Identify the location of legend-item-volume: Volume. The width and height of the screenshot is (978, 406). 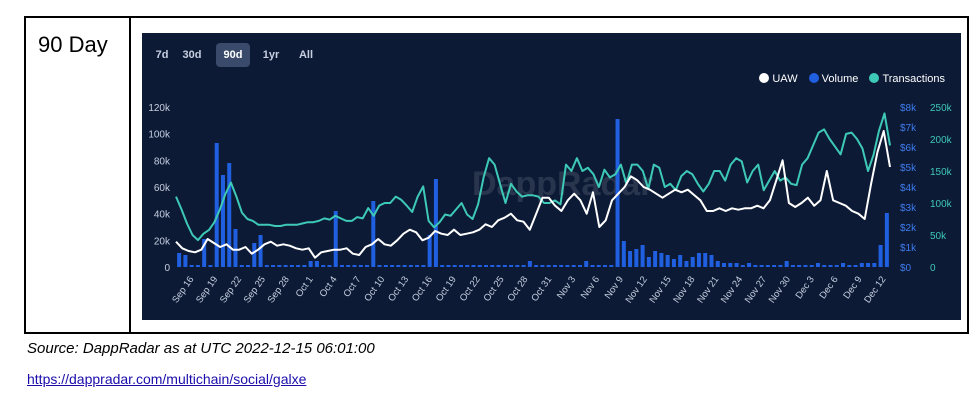
(833, 79).